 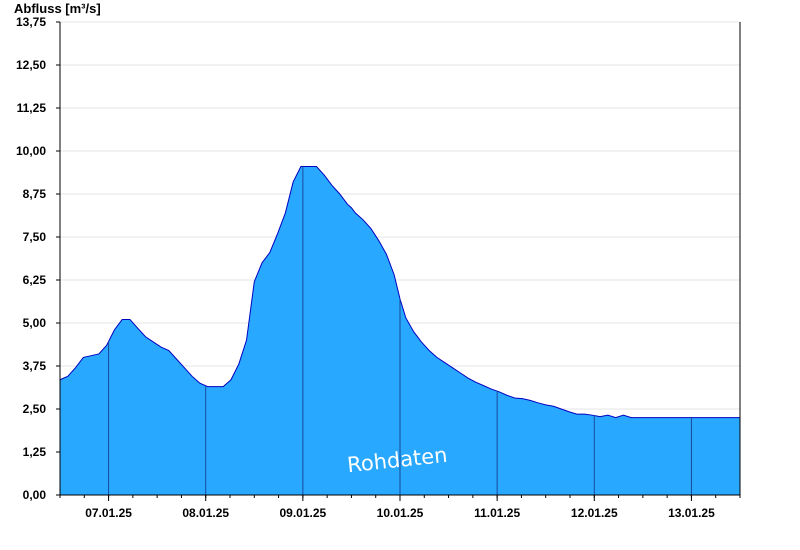 What do you see at coordinates (35, 194) in the screenshot?
I see `y-tick-label: 8,75` at bounding box center [35, 194].